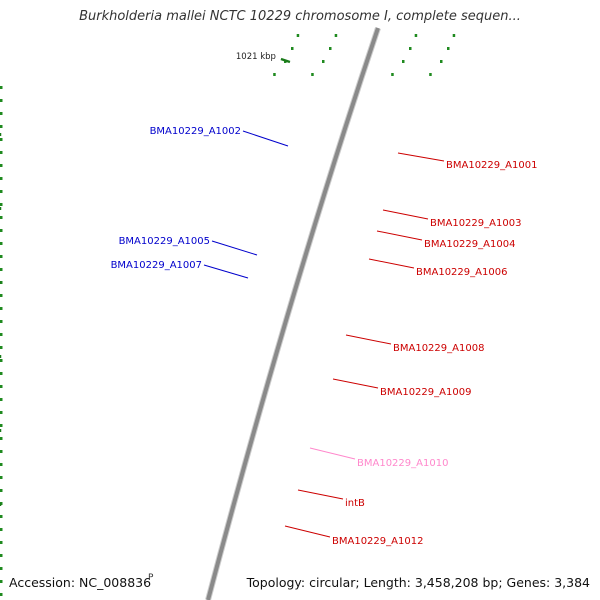 The image size is (600, 600). Describe the element at coordinates (285, 60) in the screenshot. I see `tick-mark` at that location.